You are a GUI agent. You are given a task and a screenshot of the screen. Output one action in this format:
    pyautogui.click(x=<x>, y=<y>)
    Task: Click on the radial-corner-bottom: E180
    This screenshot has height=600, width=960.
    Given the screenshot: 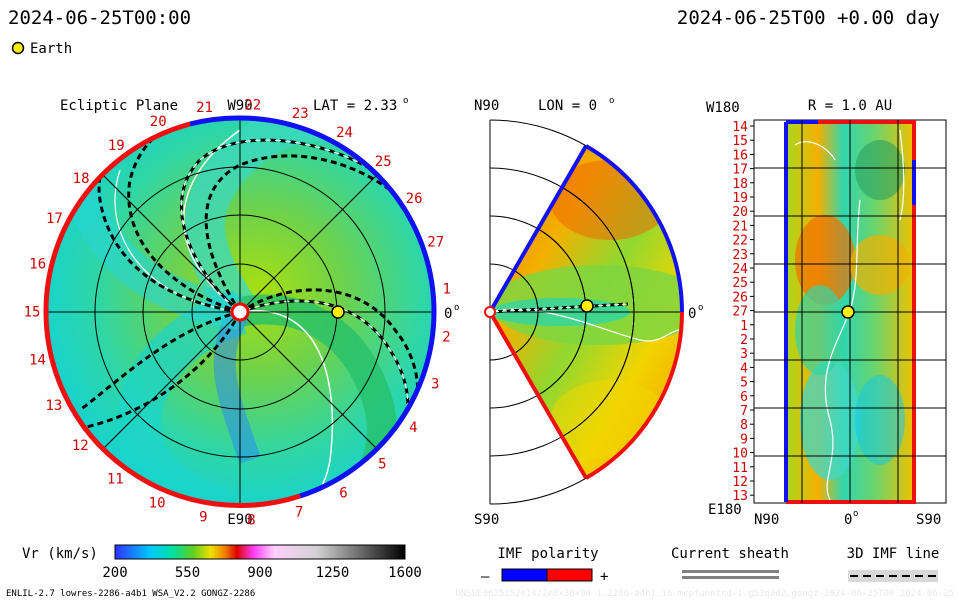 What is the action you would take?
    pyautogui.click(x=725, y=510)
    